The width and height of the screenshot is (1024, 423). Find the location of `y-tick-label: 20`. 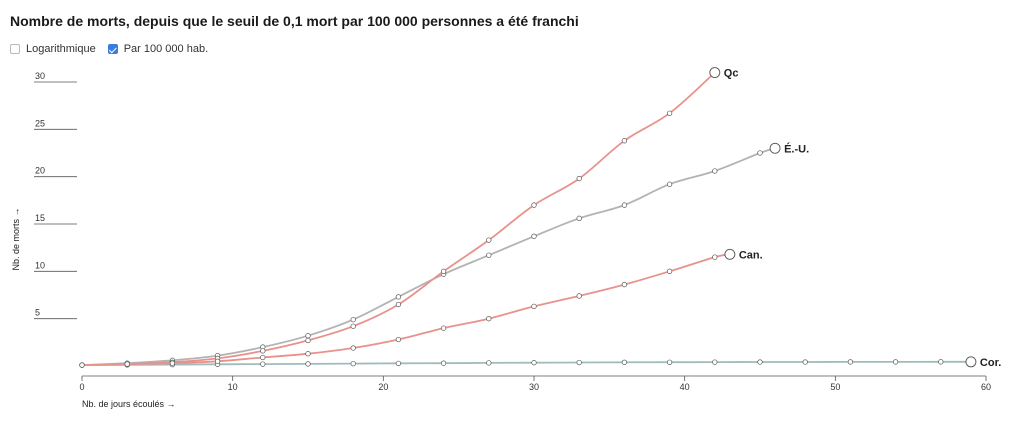

y-tick-label: 20 is located at coordinates (40, 171).